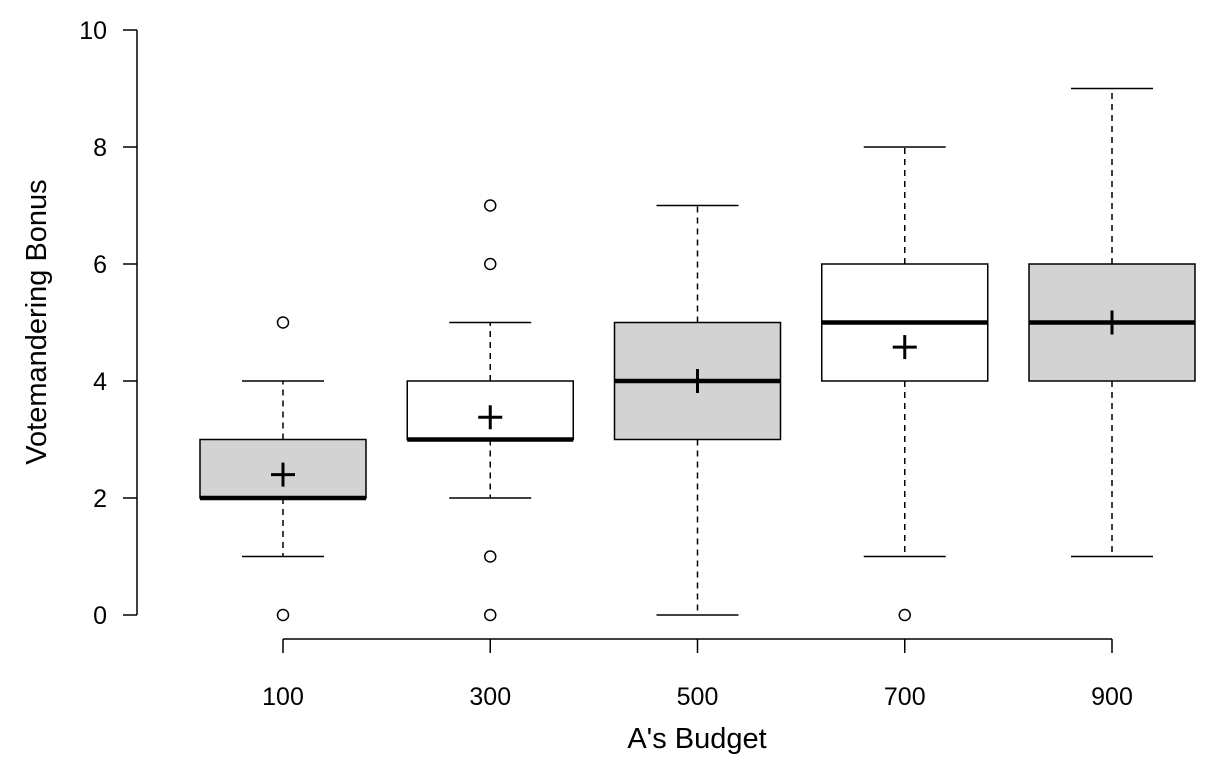 Image resolution: width=1220 pixels, height=770 pixels. Describe the element at coordinates (696, 739) in the screenshot. I see `x-axis-title: A's Budget` at that location.